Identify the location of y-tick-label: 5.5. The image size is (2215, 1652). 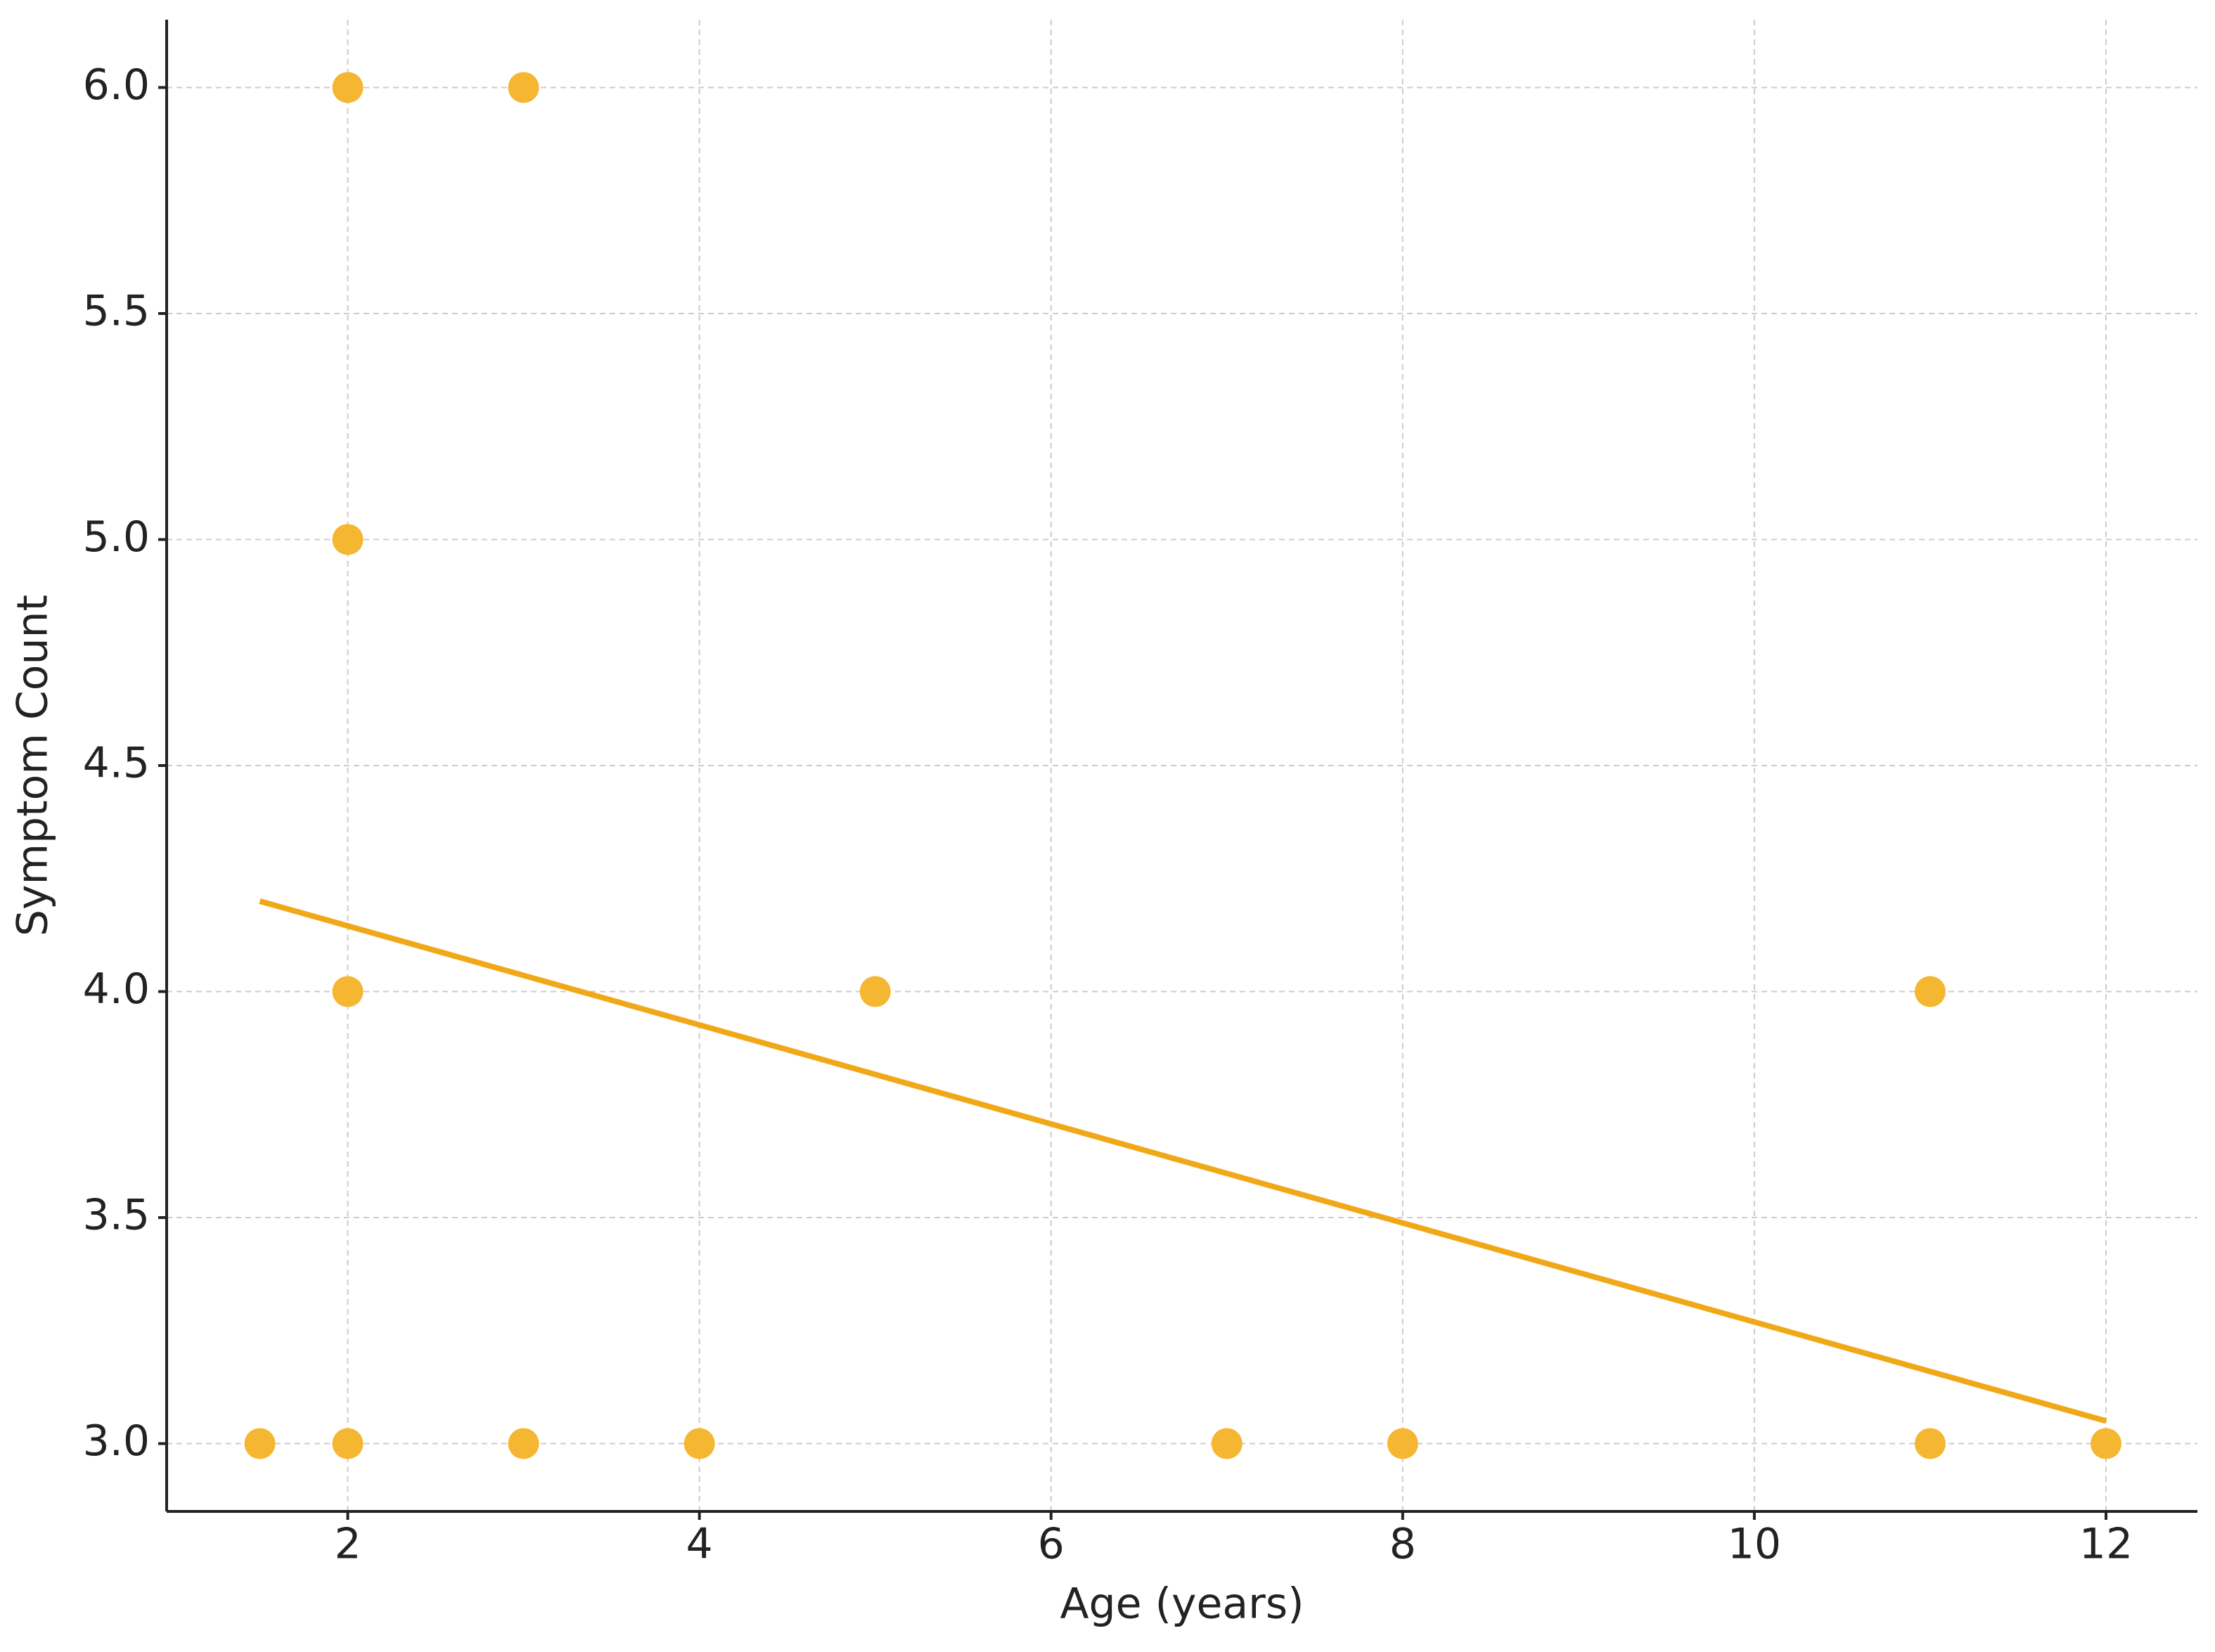
(117, 311).